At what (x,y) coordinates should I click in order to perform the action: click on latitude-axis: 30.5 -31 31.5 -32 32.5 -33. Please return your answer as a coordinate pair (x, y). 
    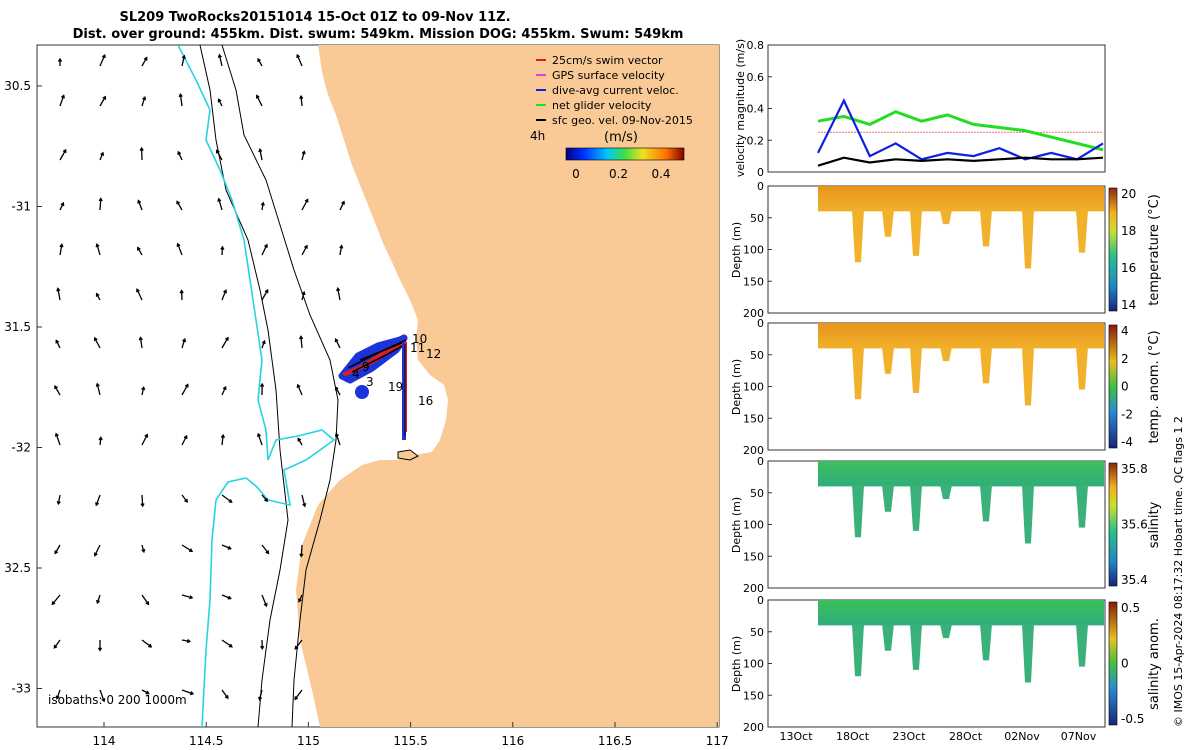
    Looking at the image, I should click on (23, 387).